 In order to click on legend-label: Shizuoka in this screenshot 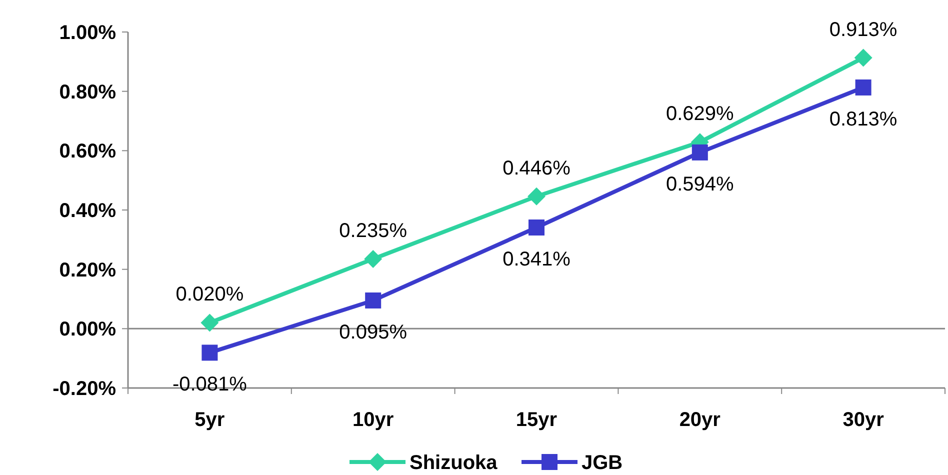, I will do `click(454, 463)`.